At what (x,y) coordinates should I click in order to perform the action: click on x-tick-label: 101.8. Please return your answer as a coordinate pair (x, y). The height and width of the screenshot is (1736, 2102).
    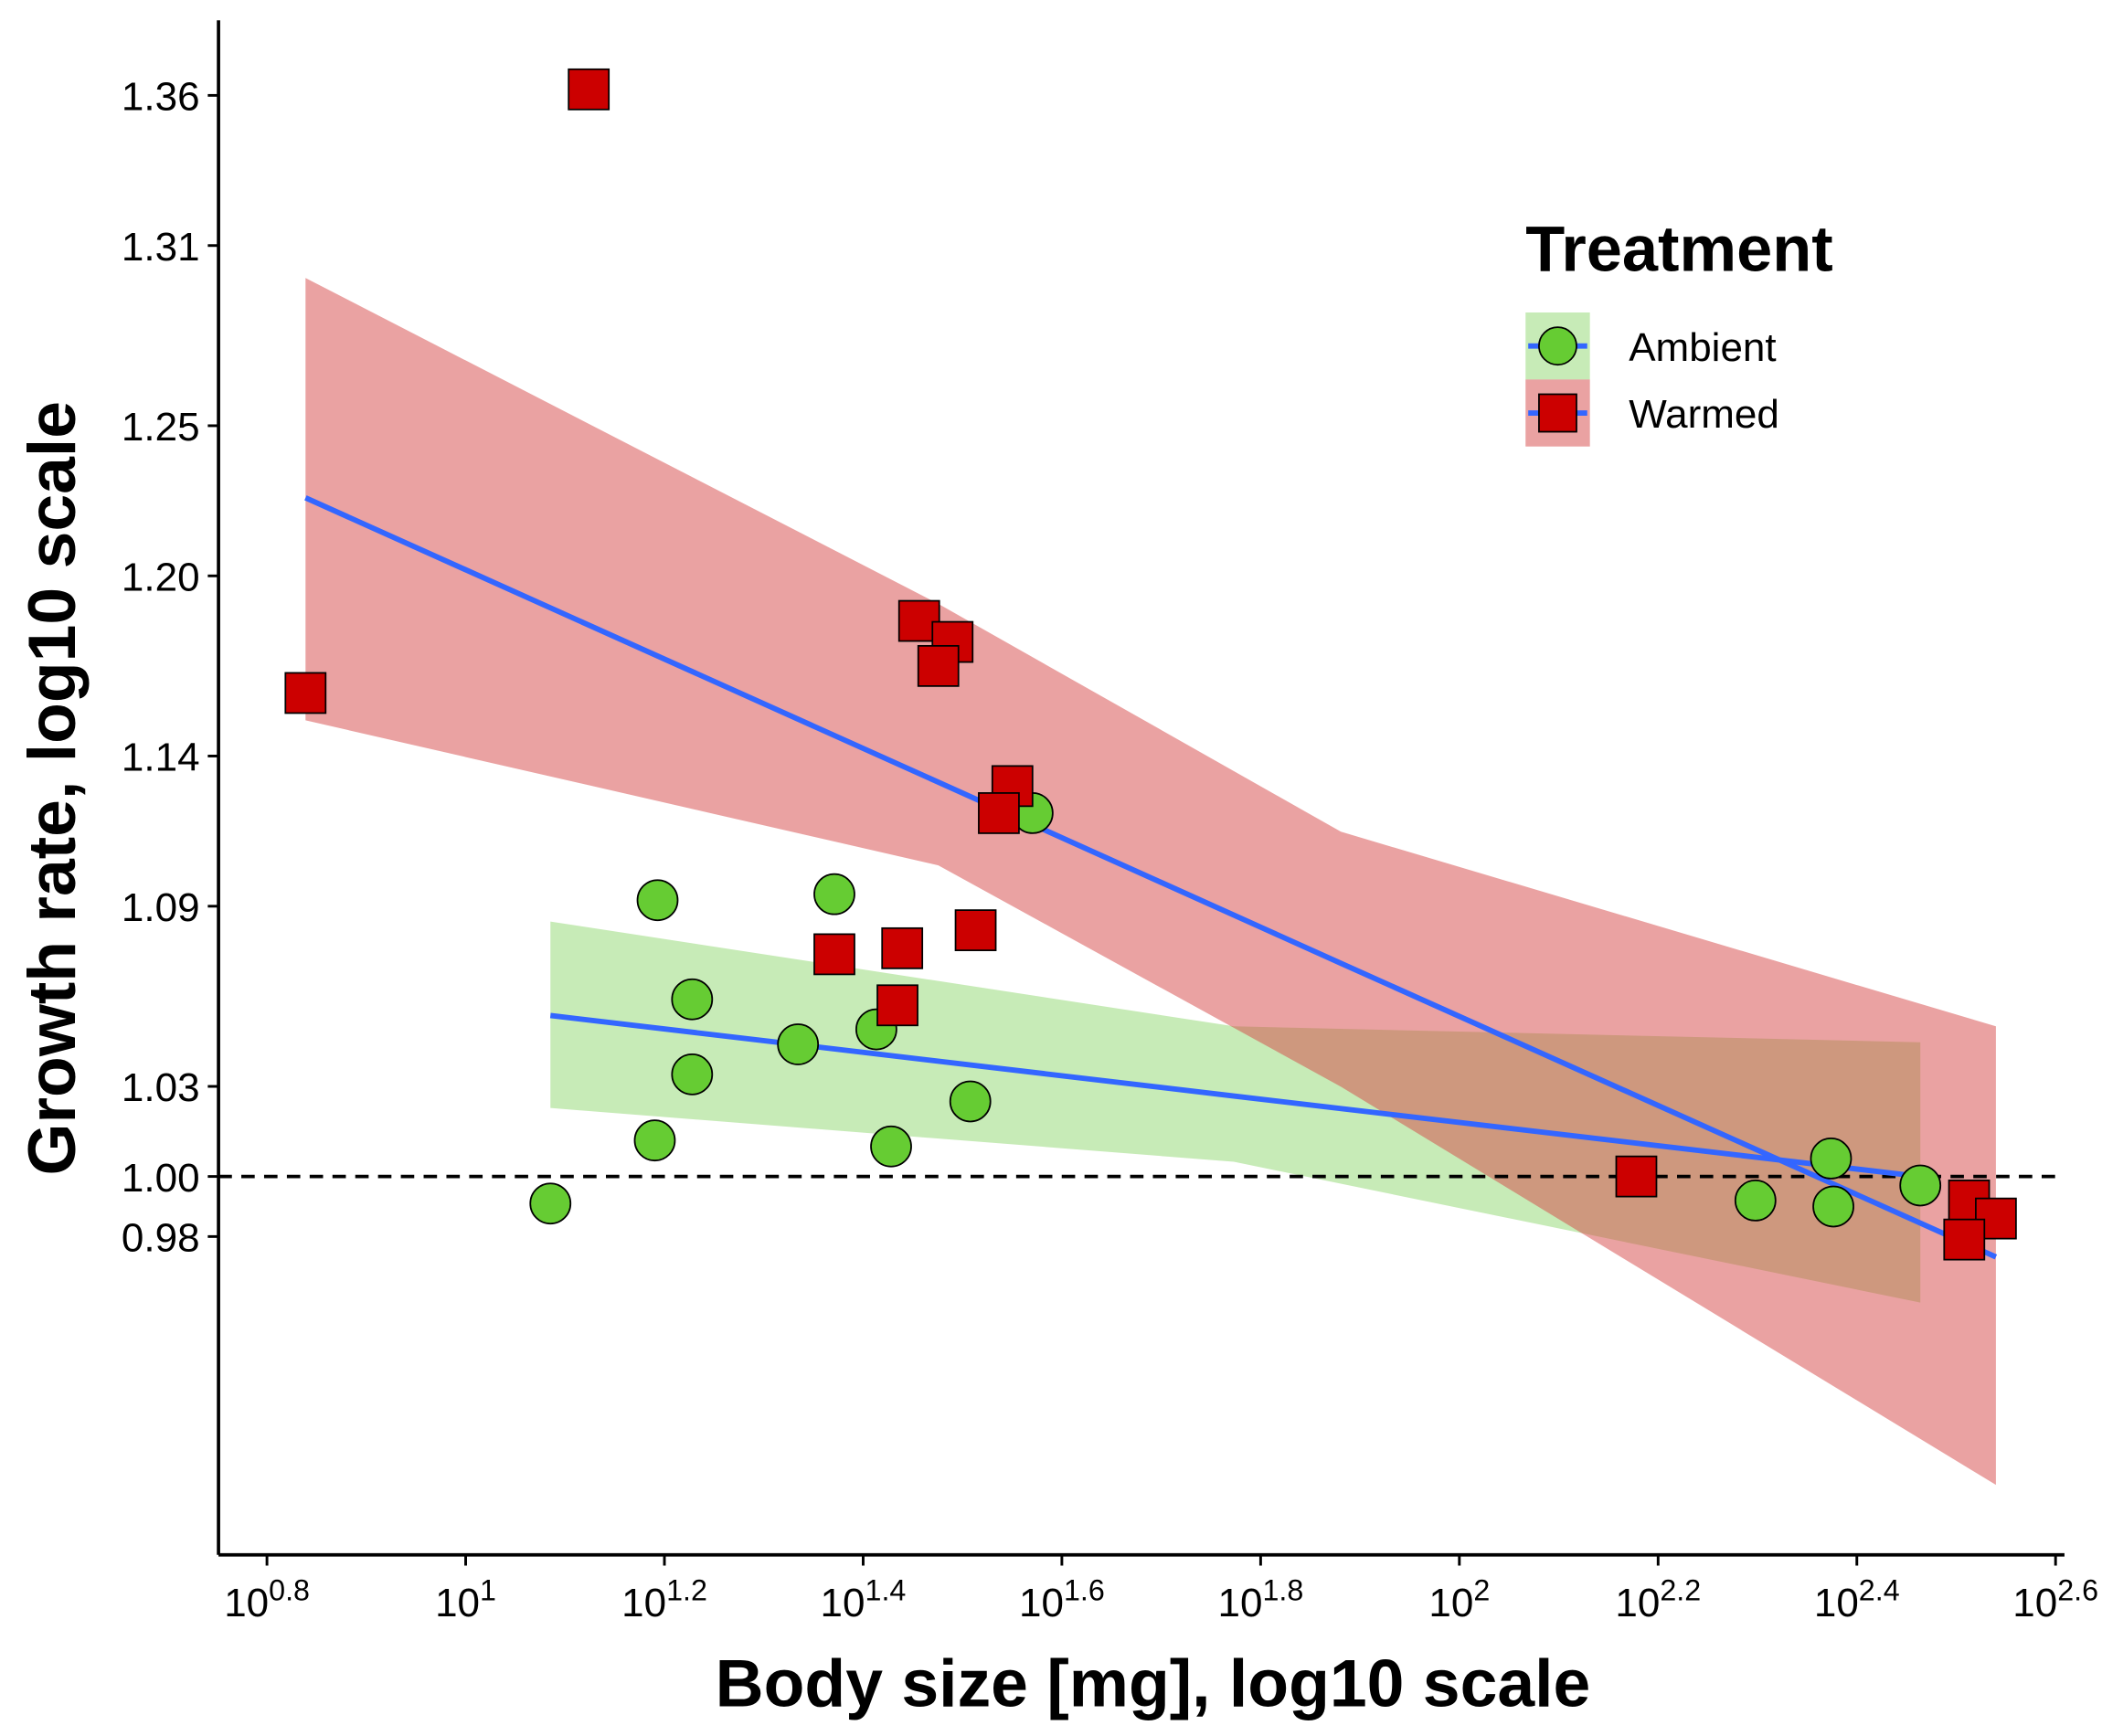
    Looking at the image, I should click on (1260, 1600).